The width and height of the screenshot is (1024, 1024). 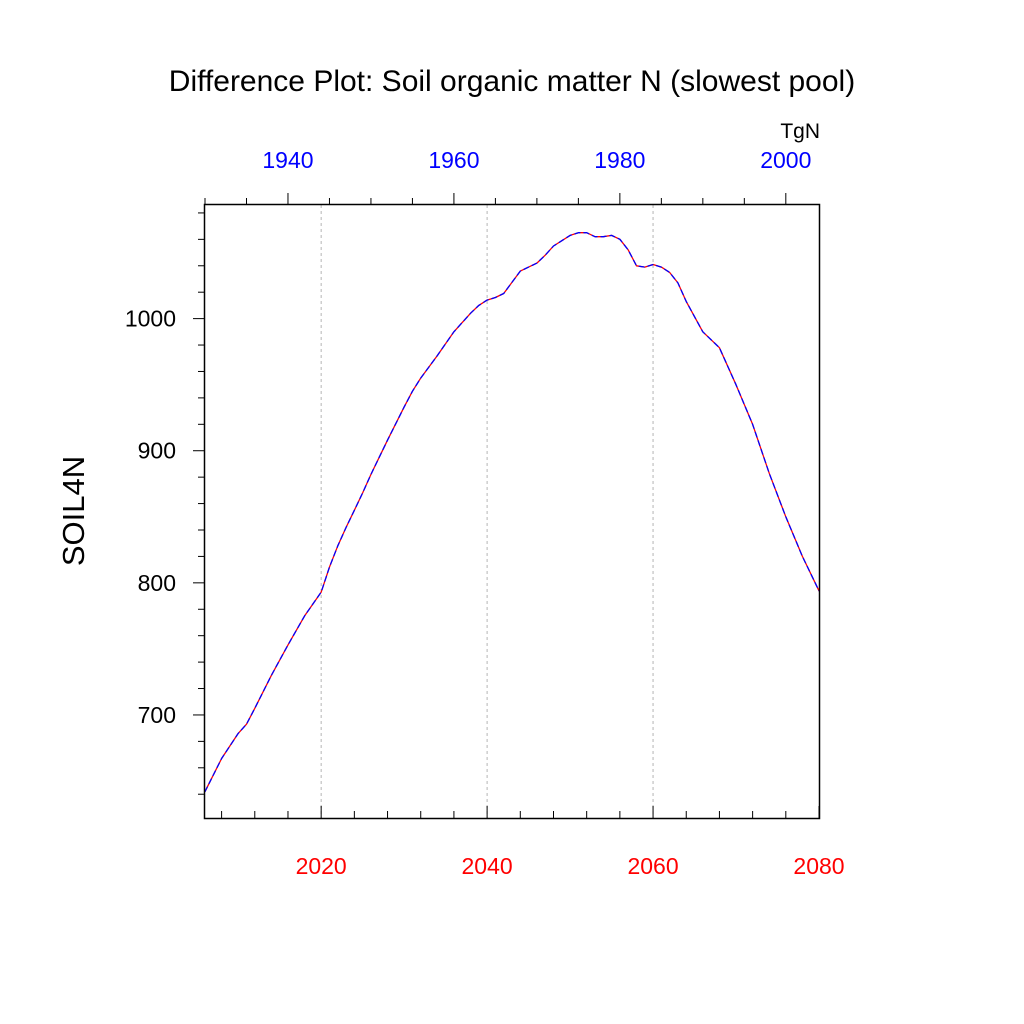 I want to click on y-tick-label-700: 700, so click(x=157, y=715).